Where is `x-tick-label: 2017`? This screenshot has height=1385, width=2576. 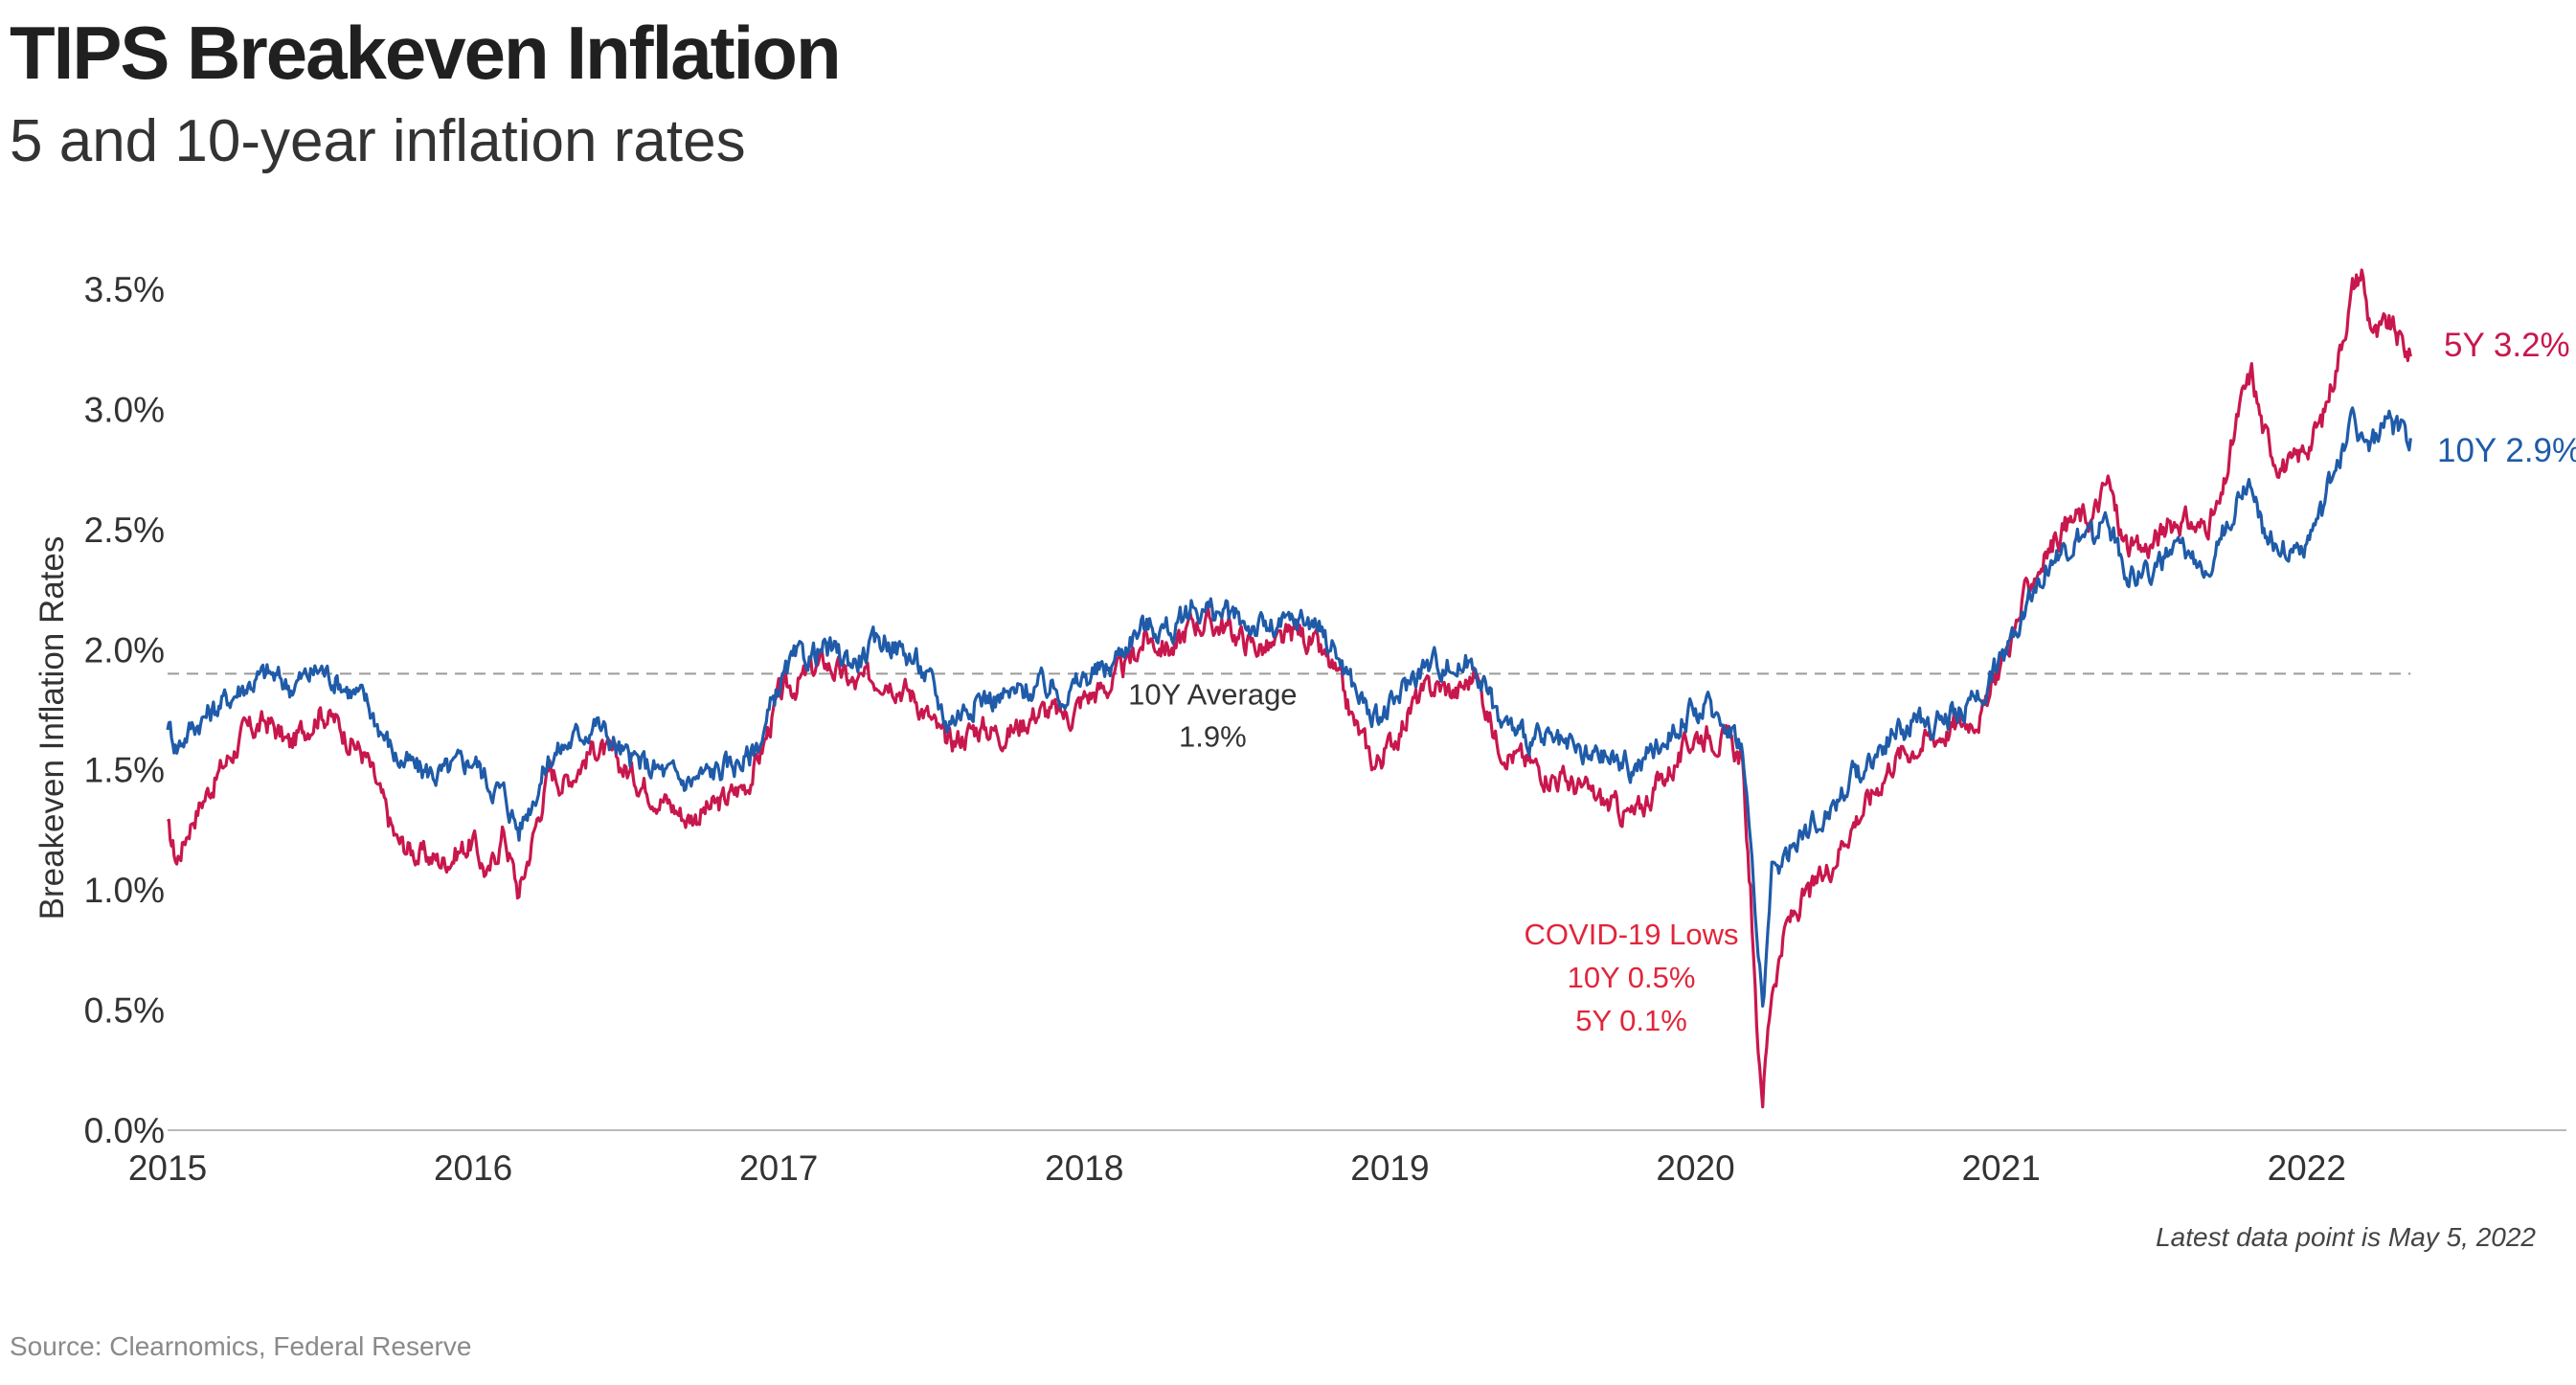 x-tick-label: 2017 is located at coordinates (778, 1168).